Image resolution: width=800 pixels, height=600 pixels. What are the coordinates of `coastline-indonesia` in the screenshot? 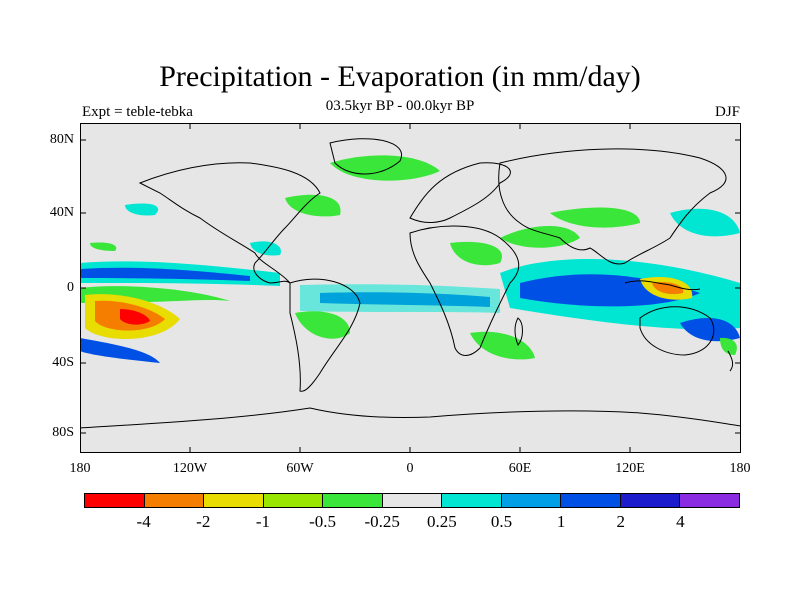 It's located at (662, 285).